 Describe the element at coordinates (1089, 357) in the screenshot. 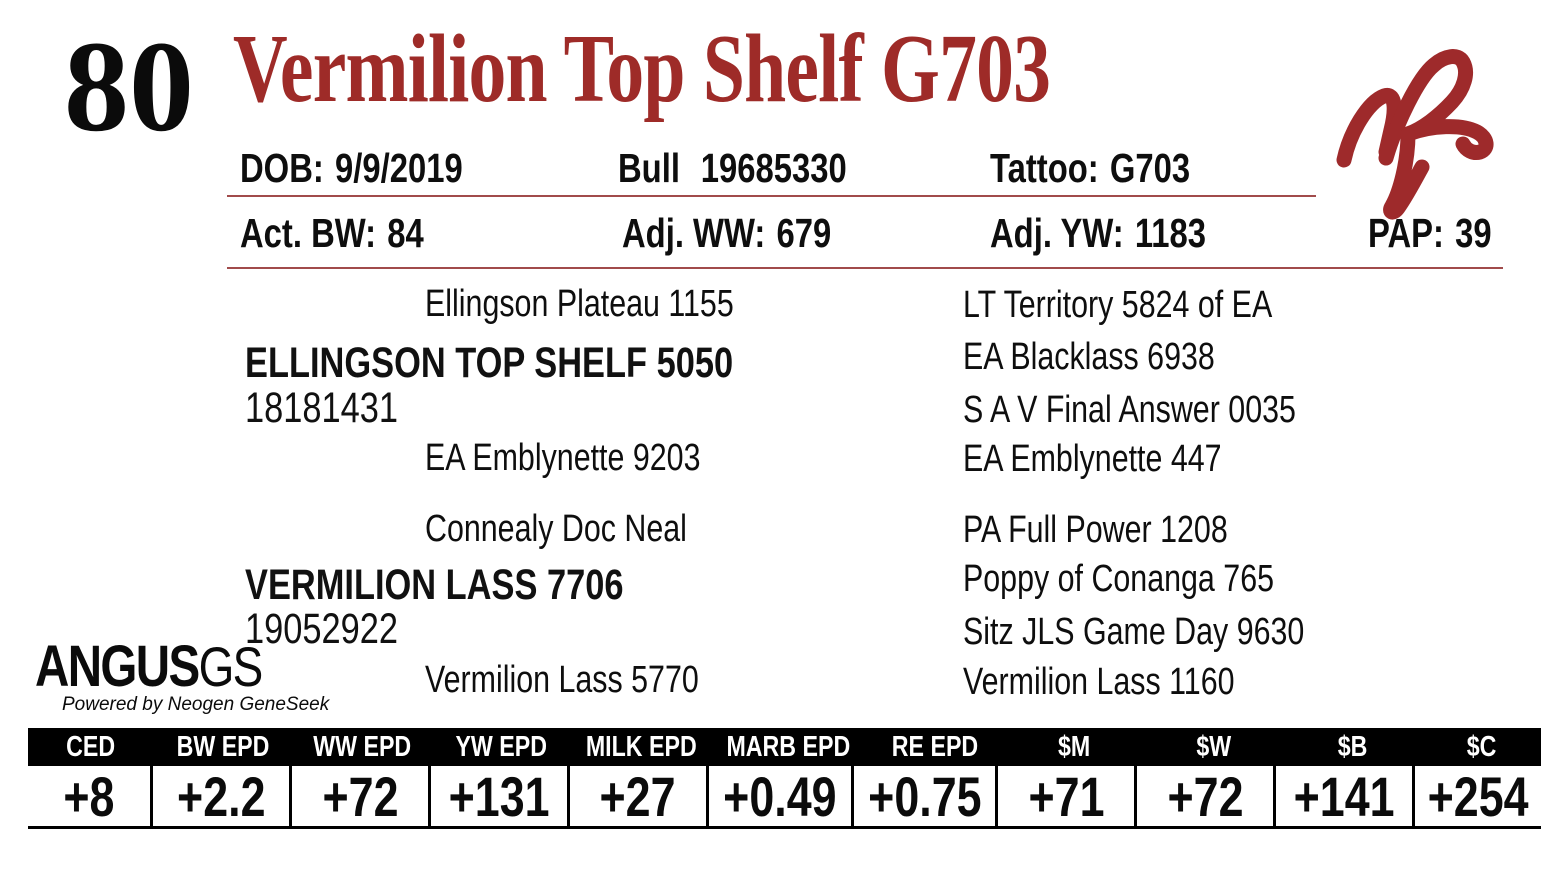

I see `sire-ancestor-2: EA Blacklass 6938` at that location.